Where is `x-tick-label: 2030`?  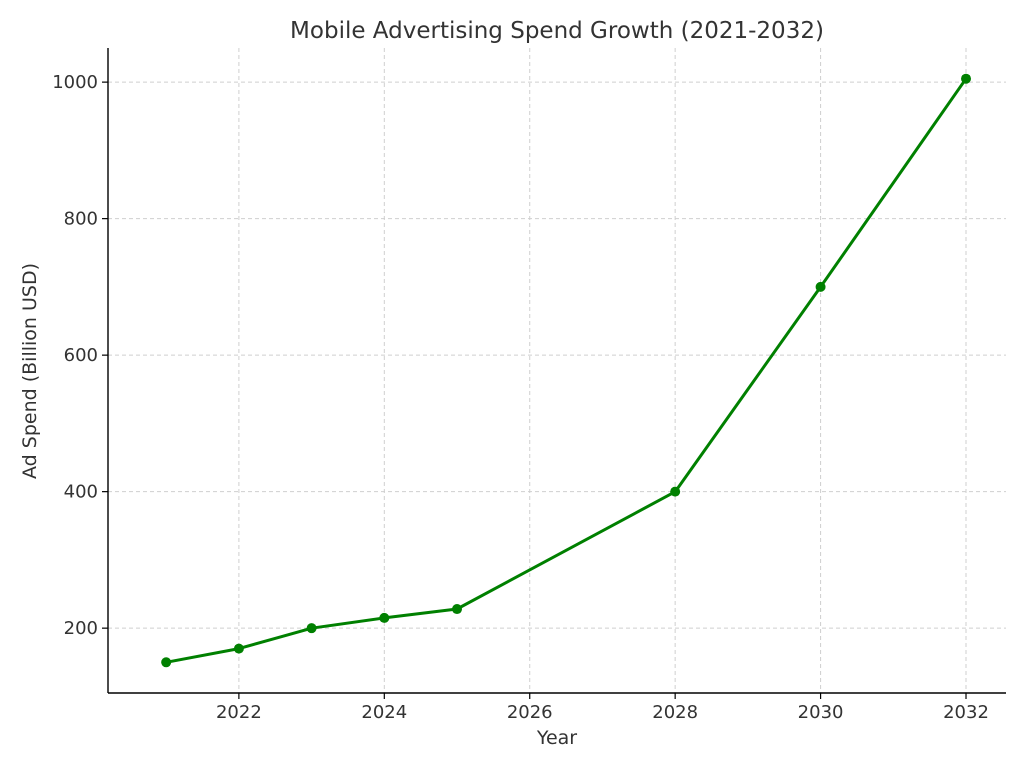 x-tick-label: 2030 is located at coordinates (821, 712).